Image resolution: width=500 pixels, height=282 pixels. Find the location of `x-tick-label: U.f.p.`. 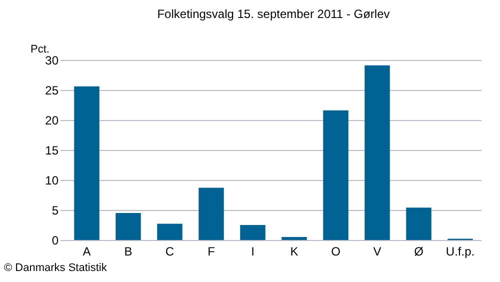

x-tick-label: U.f.p. is located at coordinates (460, 251).